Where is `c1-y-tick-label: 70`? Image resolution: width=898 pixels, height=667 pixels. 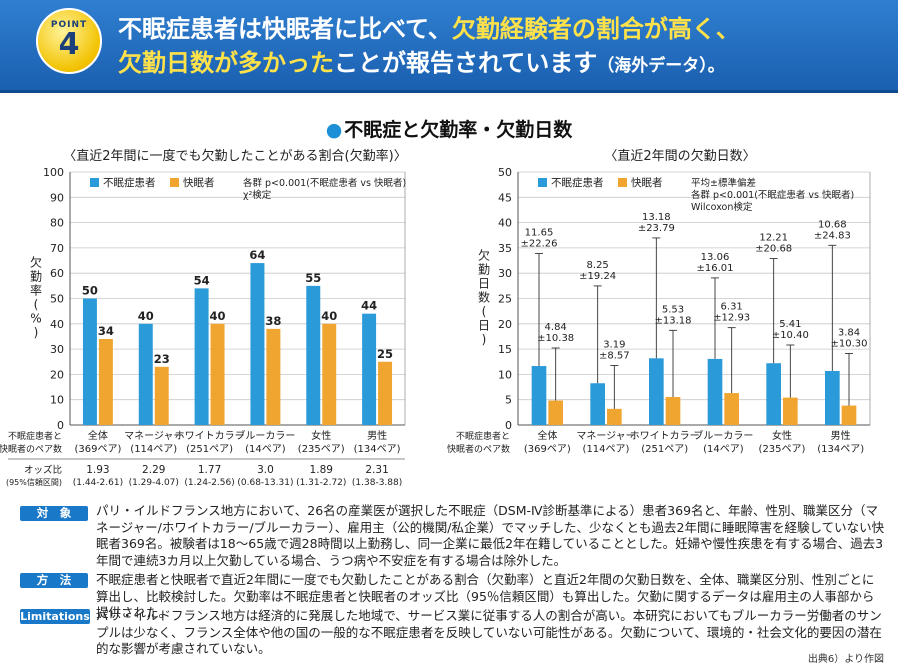 c1-y-tick-label: 70 is located at coordinates (57, 248).